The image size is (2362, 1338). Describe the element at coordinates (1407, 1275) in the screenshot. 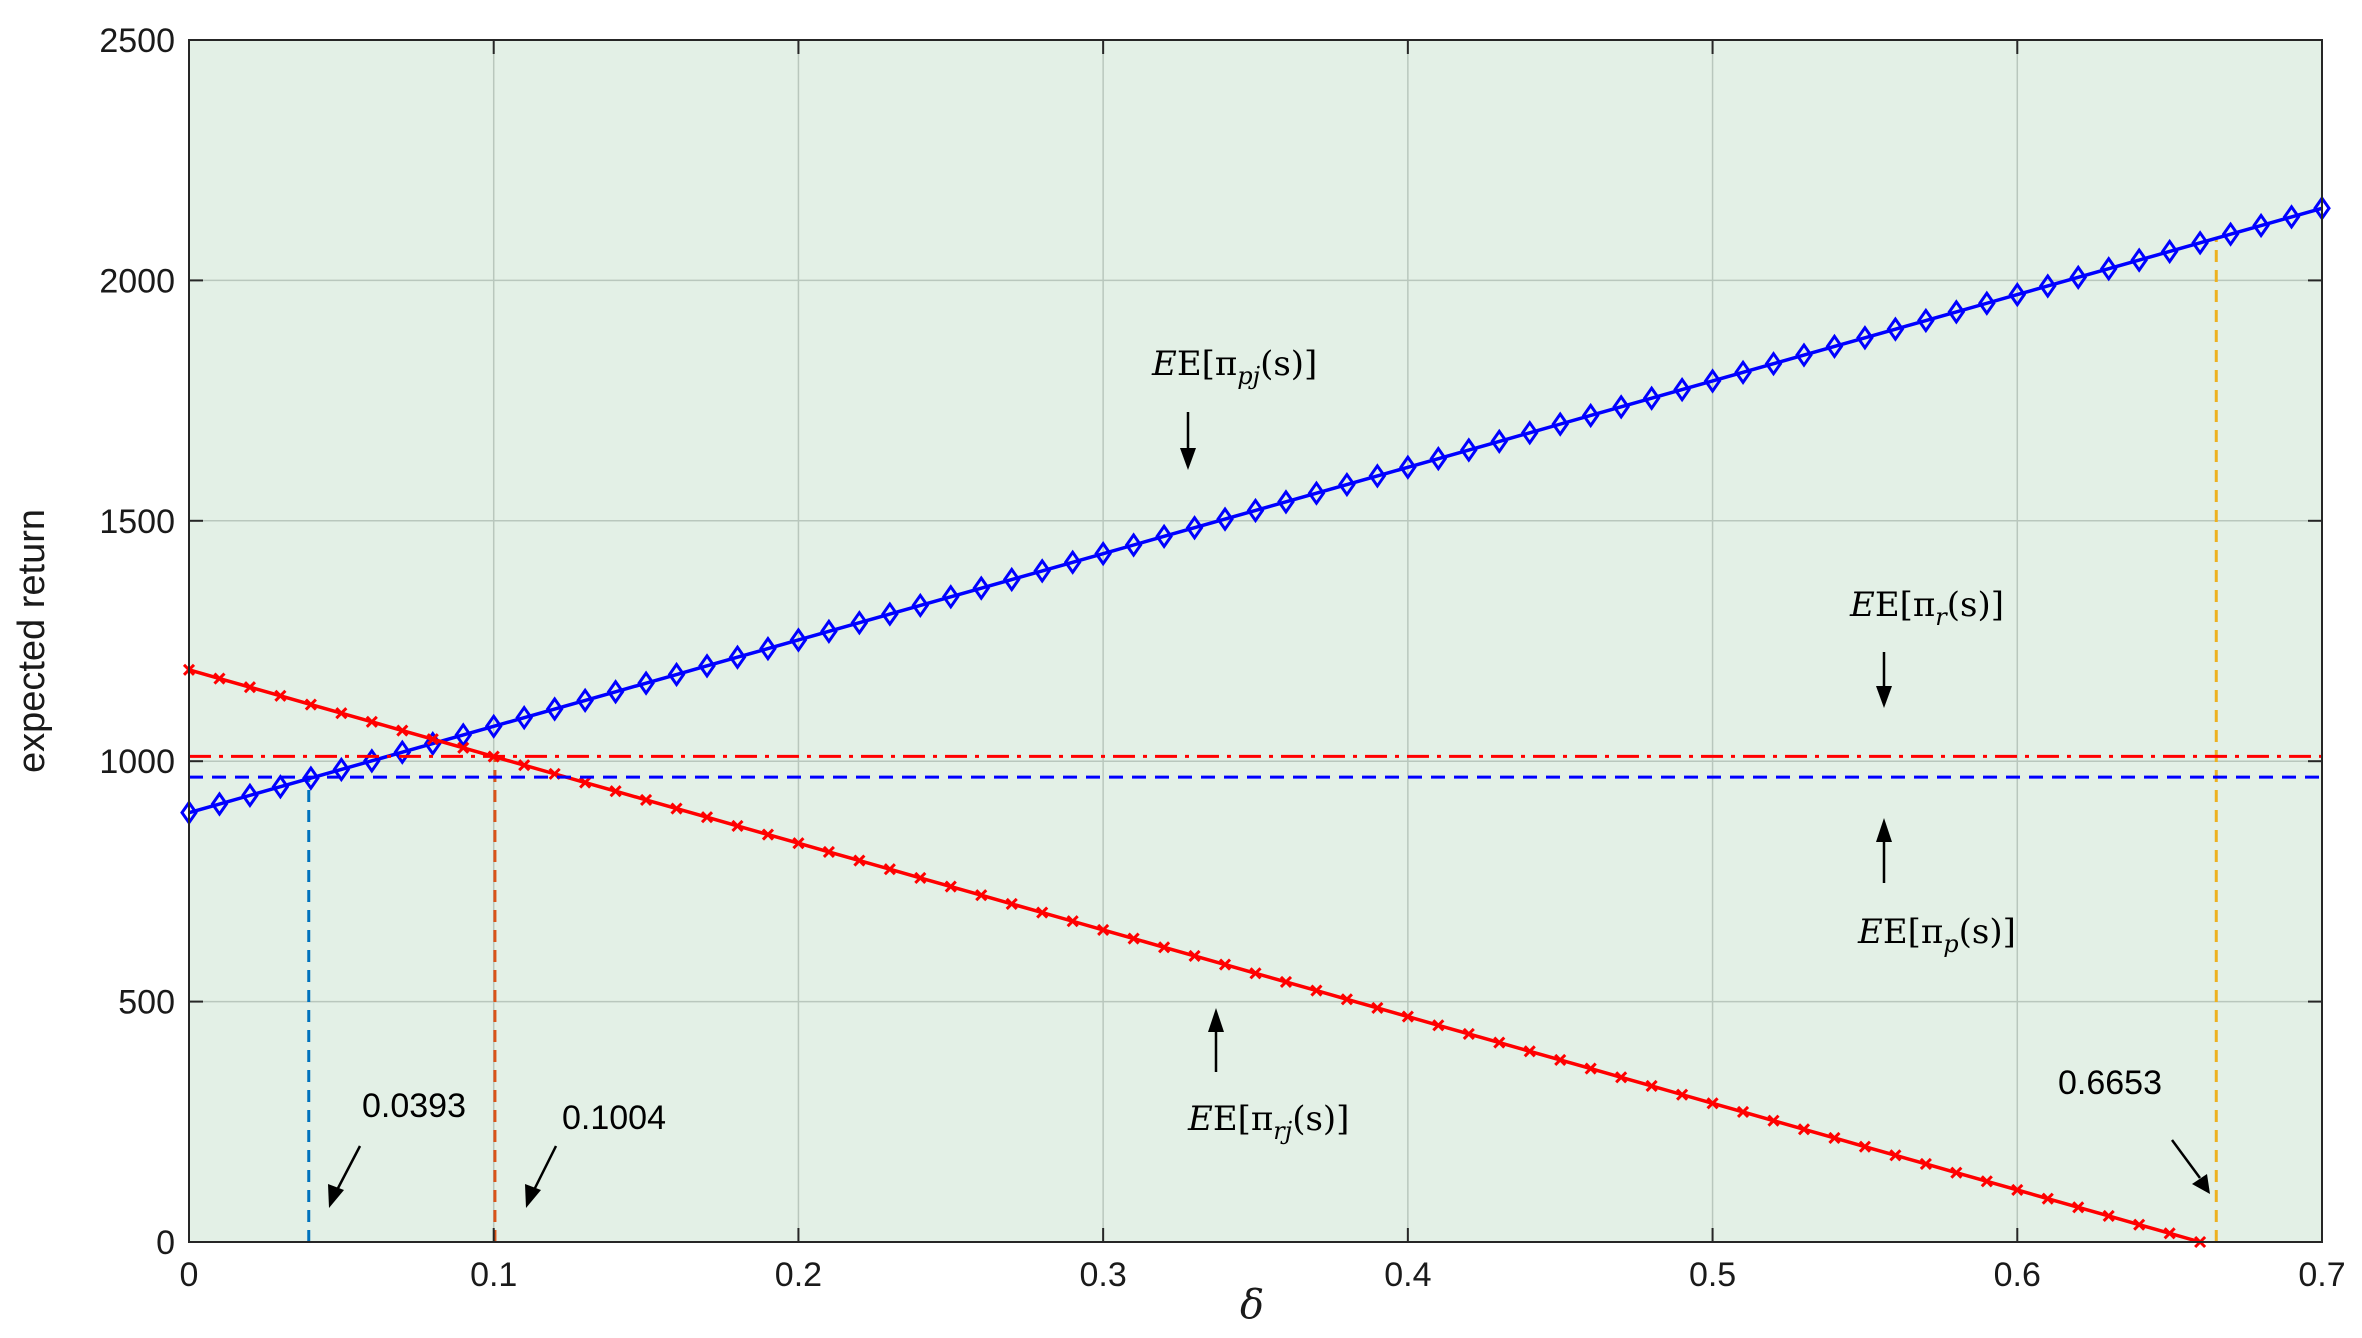

I see `x-tick-label: 0.4` at that location.